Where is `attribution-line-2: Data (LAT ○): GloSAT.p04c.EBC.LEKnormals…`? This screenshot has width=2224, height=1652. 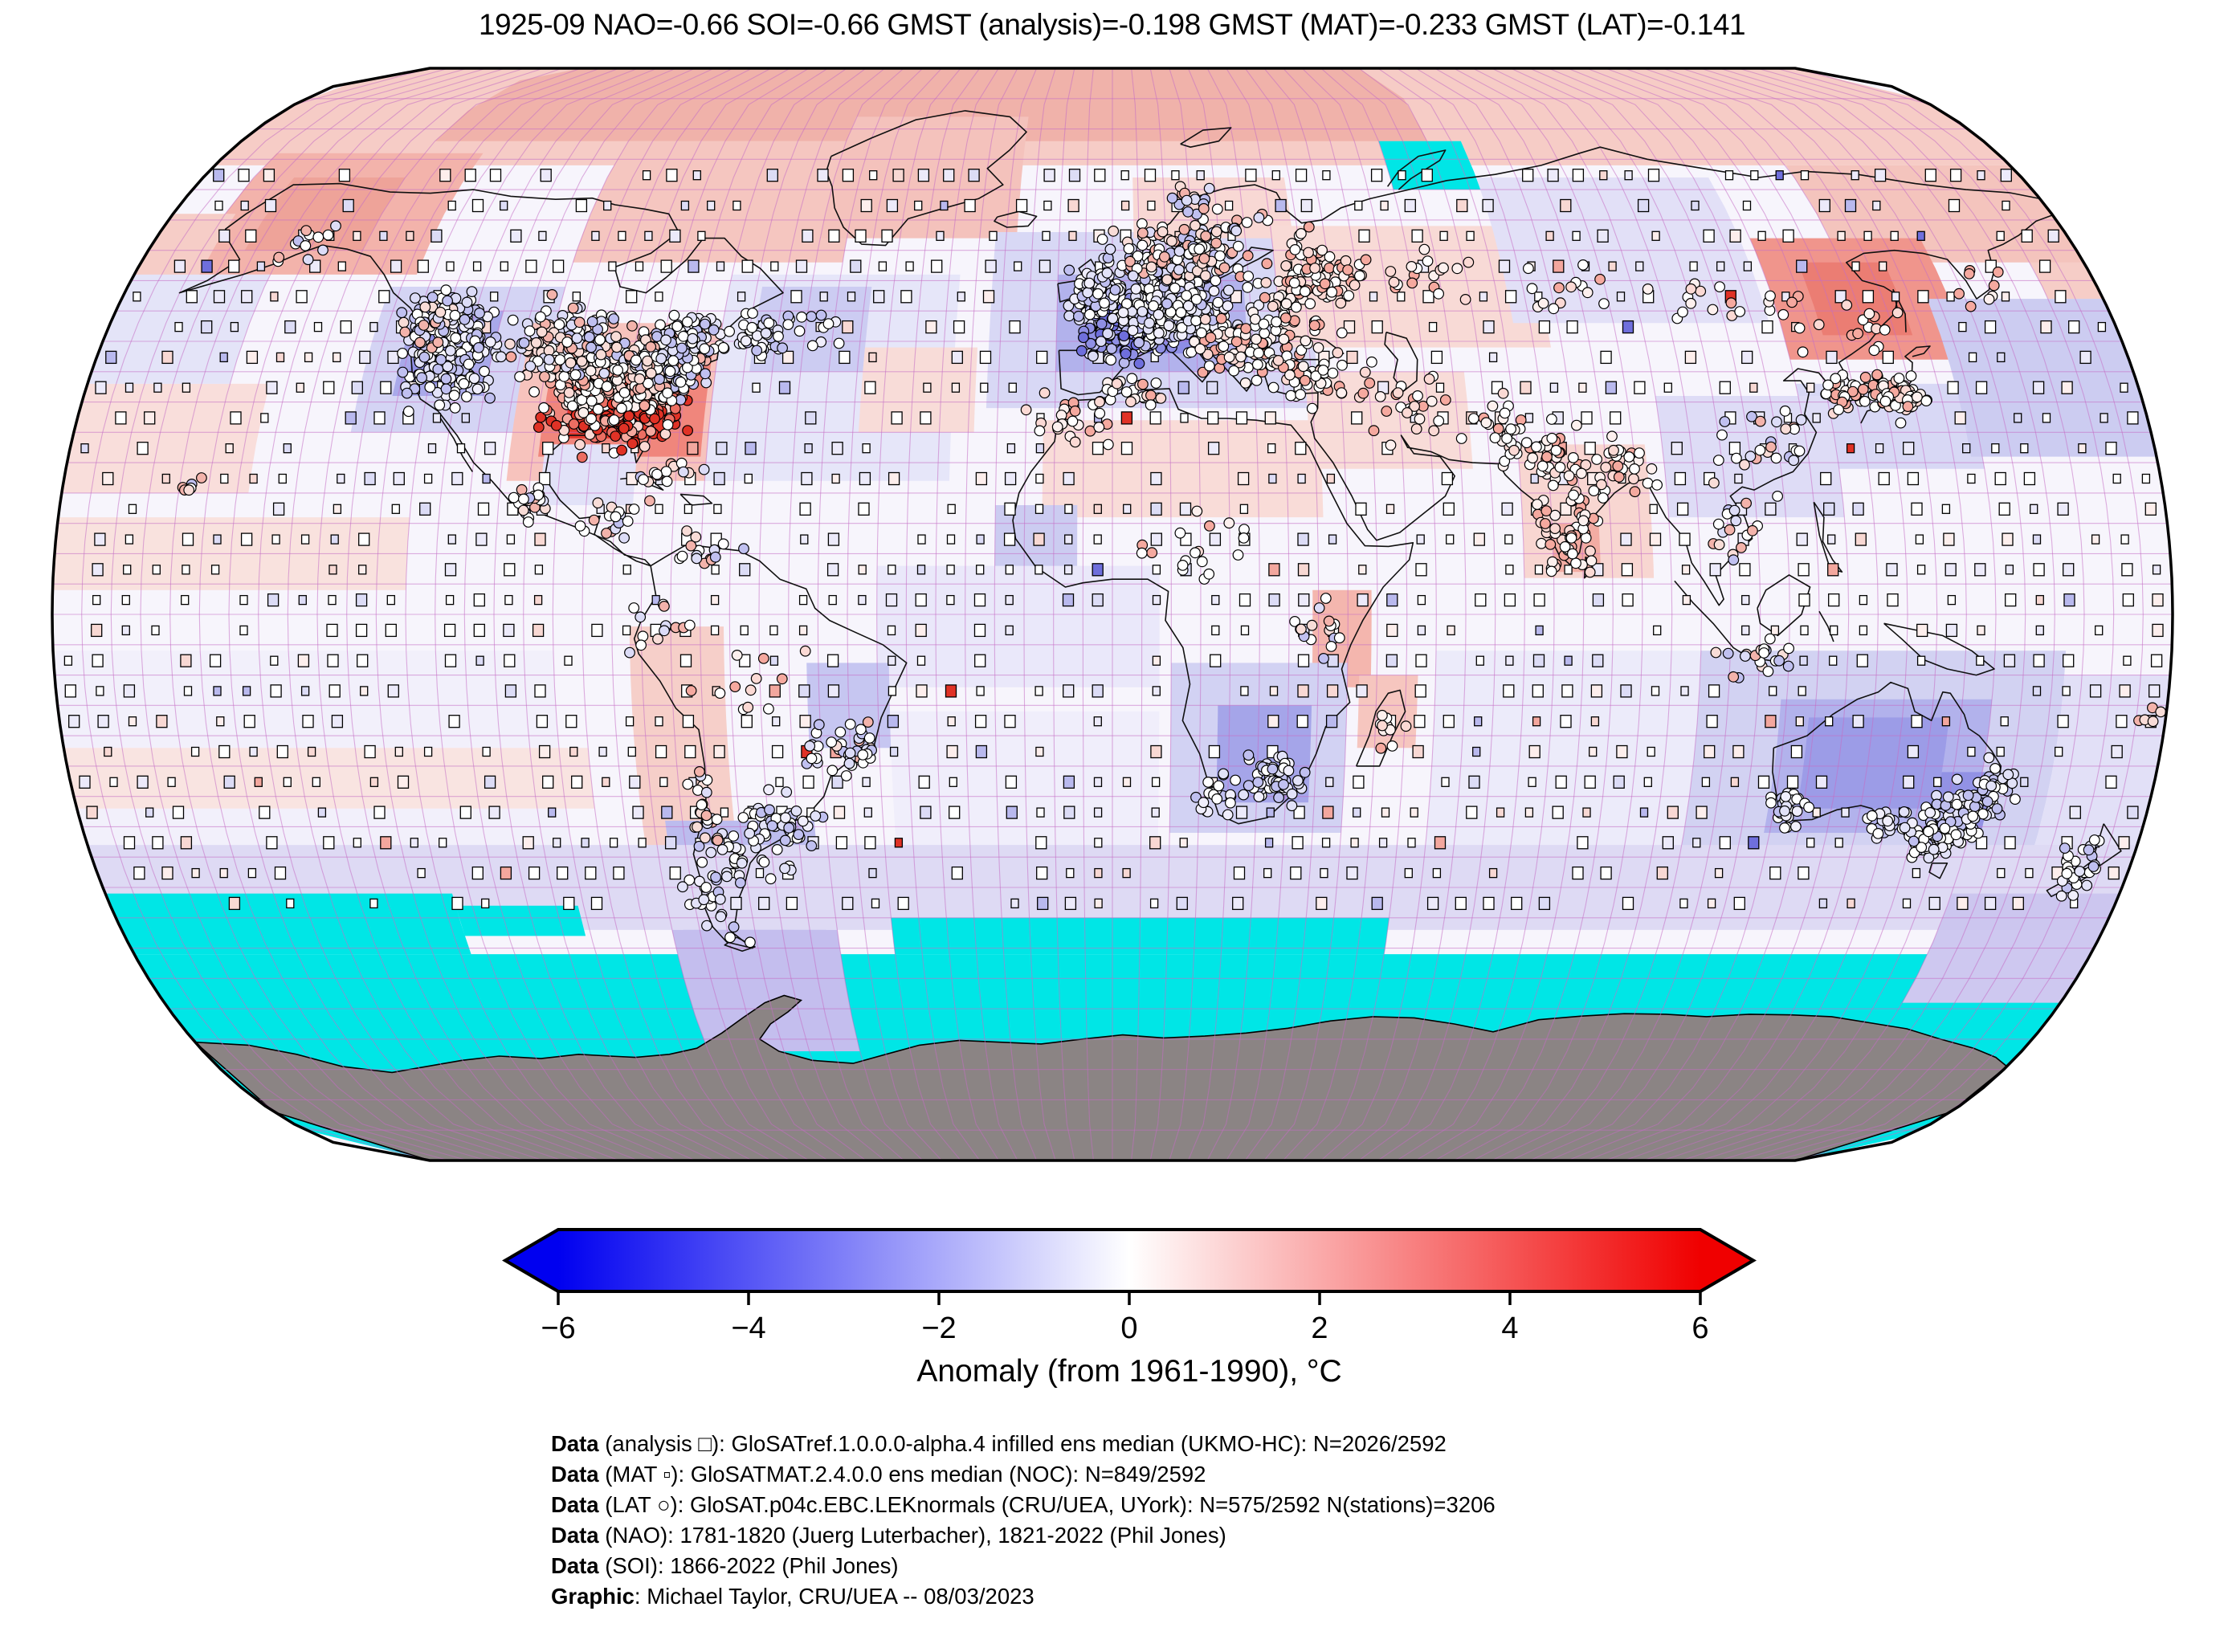 attribution-line-2: Data (LAT ○): GloSAT.p04c.EBC.LEKnormals… is located at coordinates (1024, 1505).